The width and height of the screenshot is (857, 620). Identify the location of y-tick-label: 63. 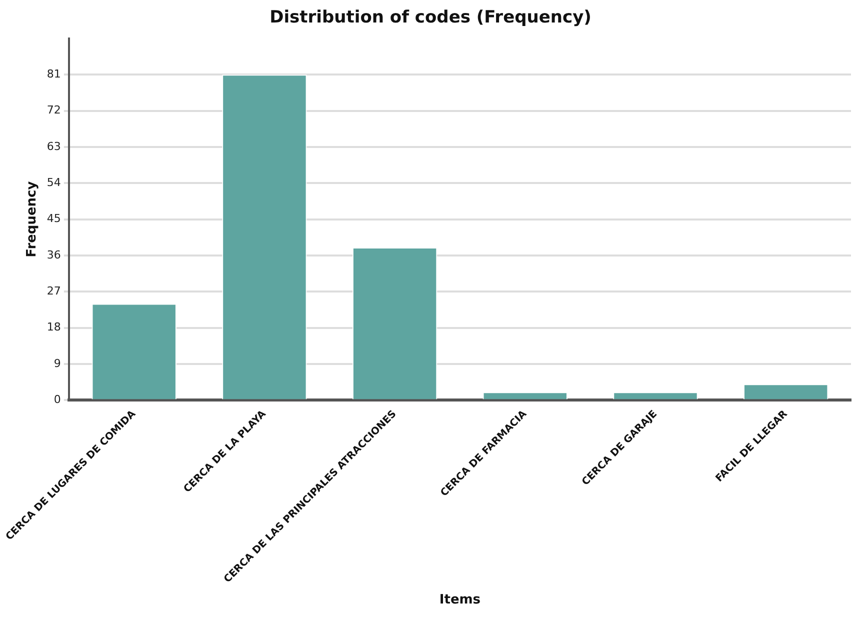
(53, 146).